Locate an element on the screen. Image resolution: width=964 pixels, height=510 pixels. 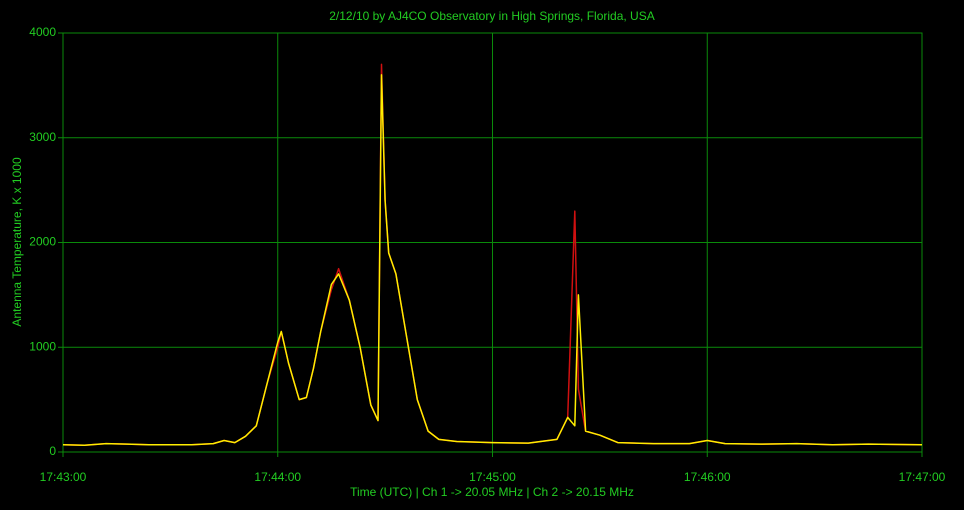
x-tick-label: 17:44:00 is located at coordinates (277, 477).